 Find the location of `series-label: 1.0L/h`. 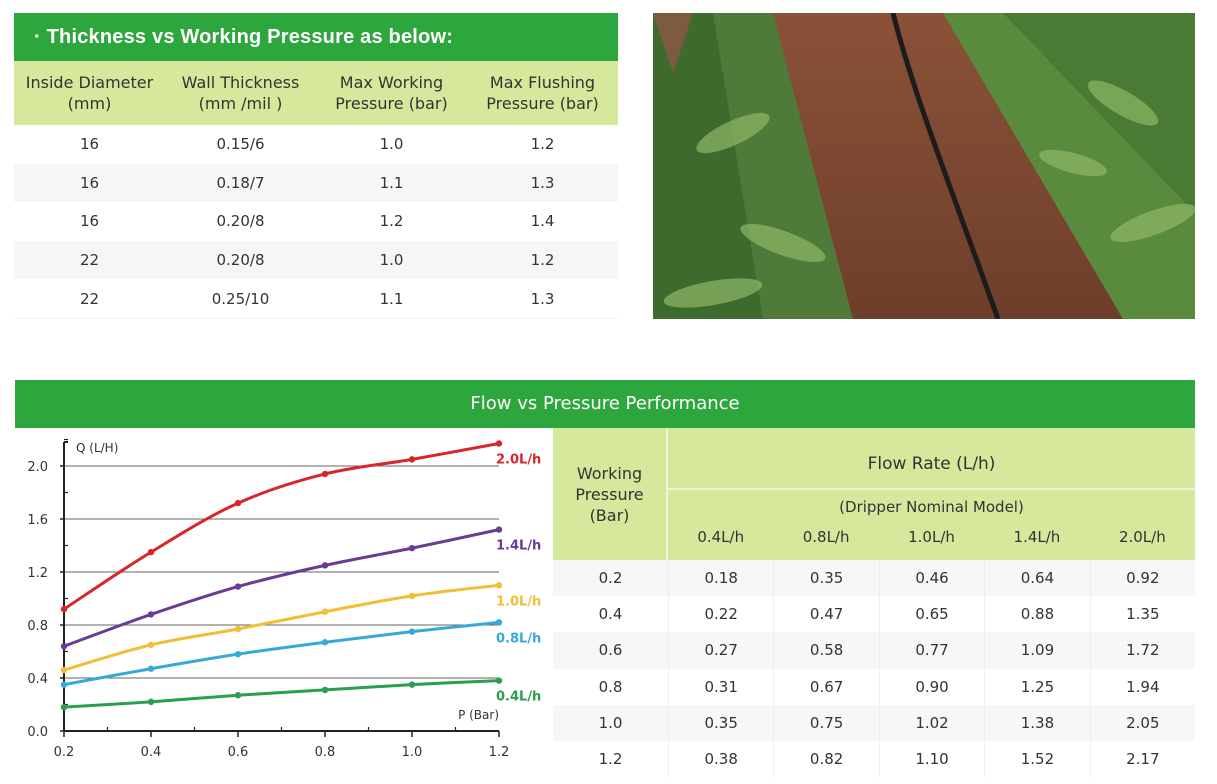

series-label: 1.0L/h is located at coordinates (518, 601).